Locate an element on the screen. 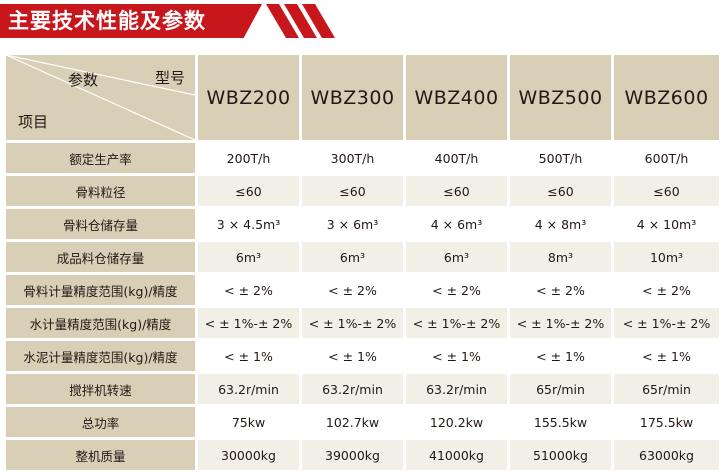  table-cell: 400T/h is located at coordinates (456, 158).